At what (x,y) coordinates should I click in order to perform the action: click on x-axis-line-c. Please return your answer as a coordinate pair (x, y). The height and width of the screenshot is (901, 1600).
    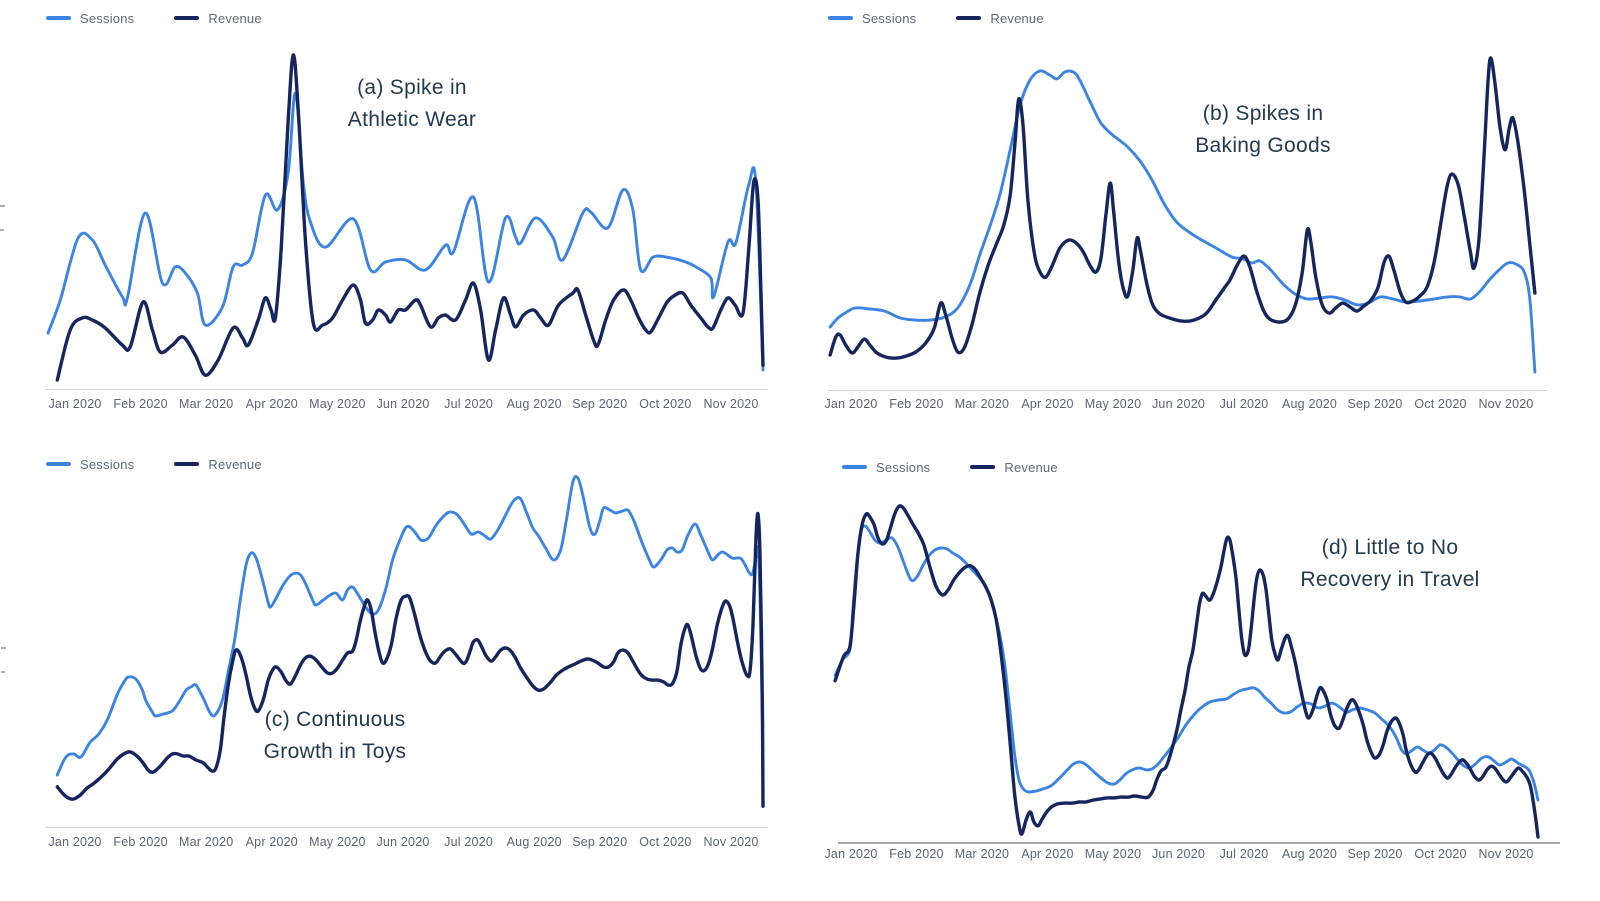
    Looking at the image, I should click on (407, 827).